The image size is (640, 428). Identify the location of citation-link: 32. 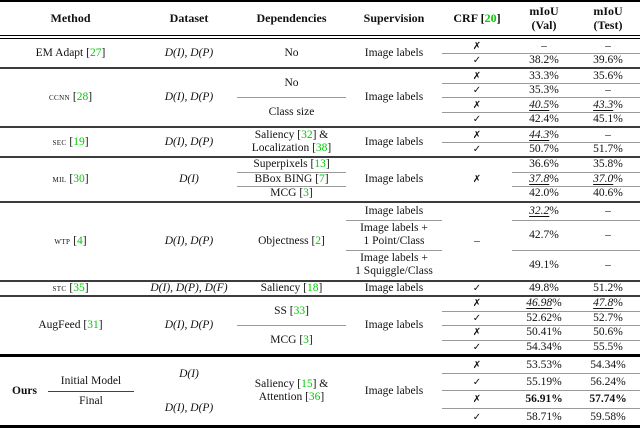
(307, 135).